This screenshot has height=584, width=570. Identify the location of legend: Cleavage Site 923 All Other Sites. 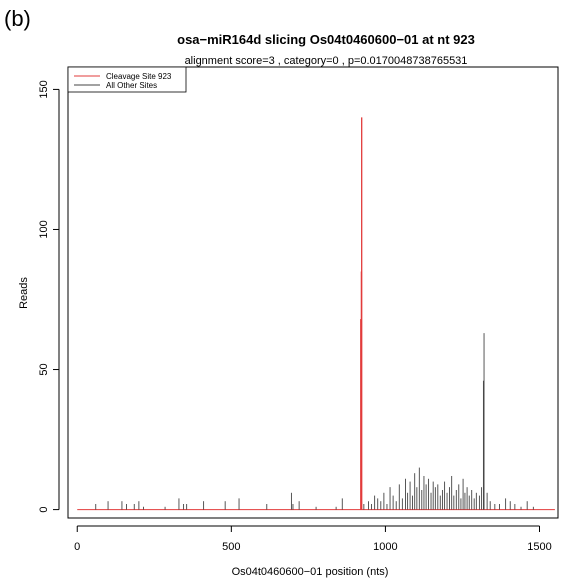
(127, 79).